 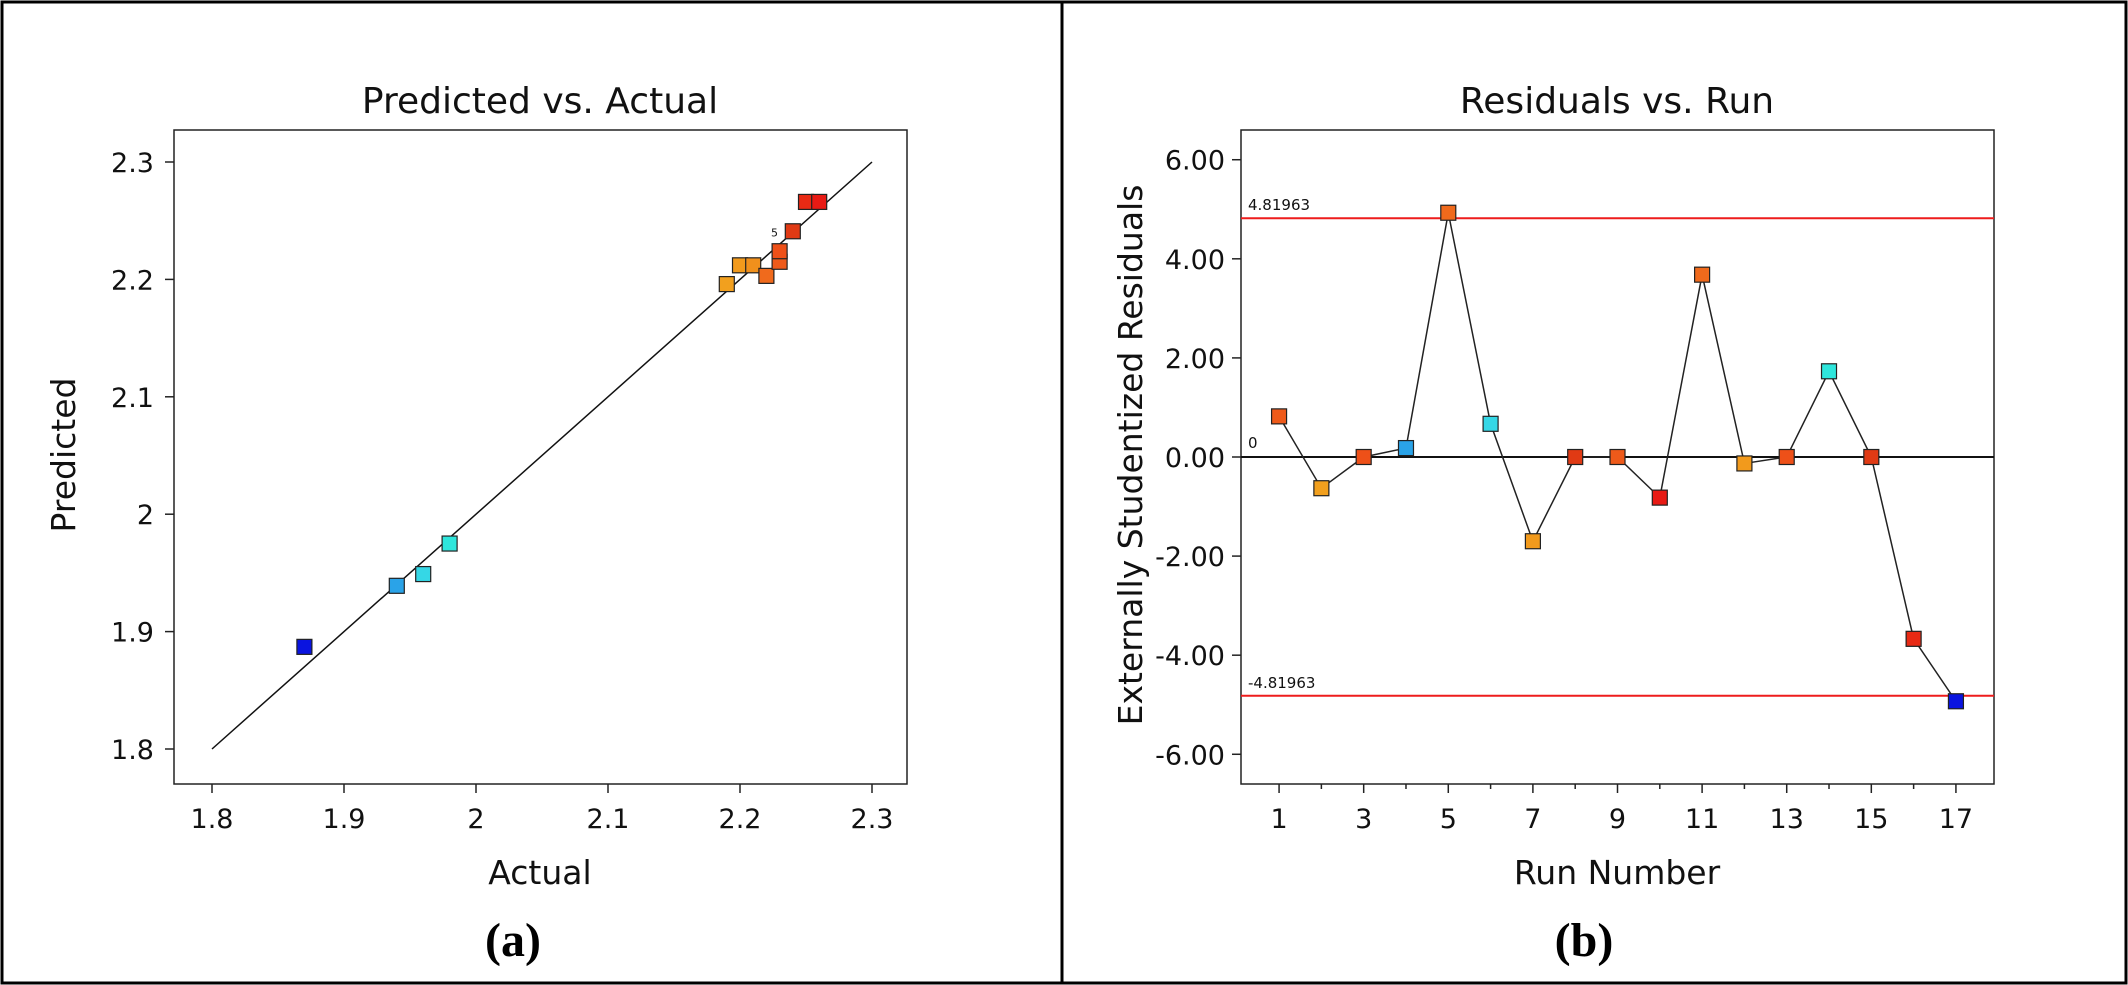 What do you see at coordinates (1130, 455) in the screenshot?
I see `y-axis-label-b: Externally Studentized Residuals` at bounding box center [1130, 455].